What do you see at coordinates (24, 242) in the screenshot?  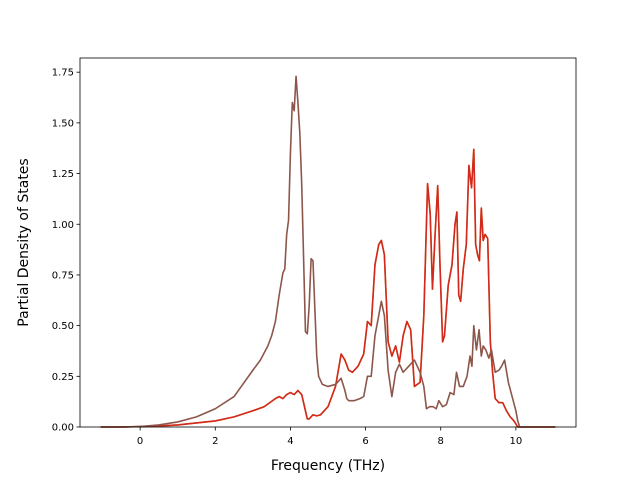 I see `y-axis-label: Partial Density of States` at bounding box center [24, 242].